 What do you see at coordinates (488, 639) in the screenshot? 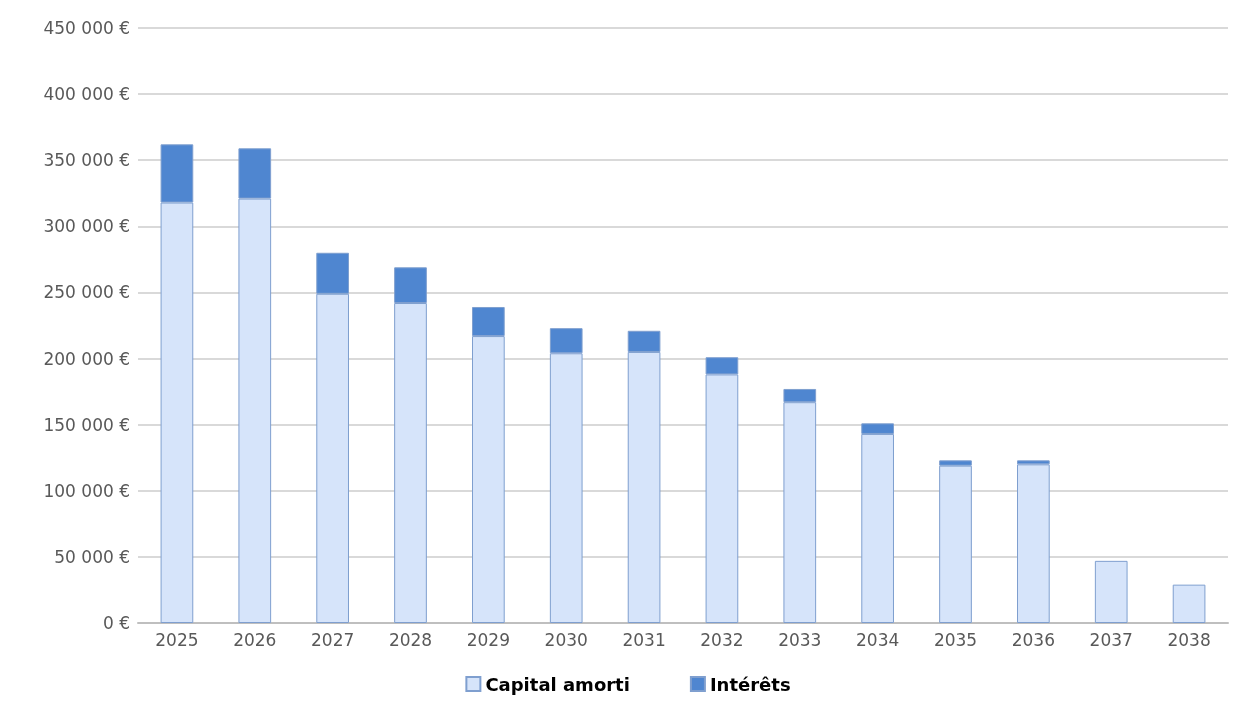
I see `x-tick-label: 2029` at bounding box center [488, 639].